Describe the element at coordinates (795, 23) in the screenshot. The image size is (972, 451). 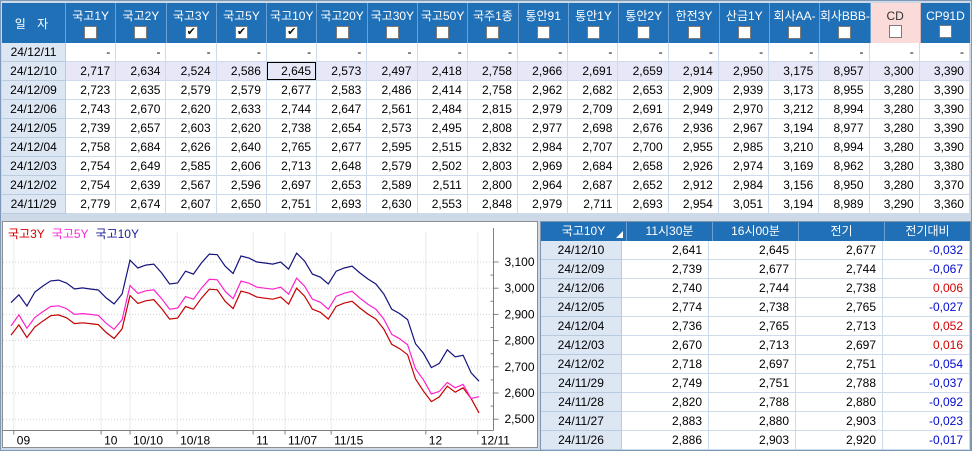
I see `column-header-회사AA-: 회사AA-` at that location.